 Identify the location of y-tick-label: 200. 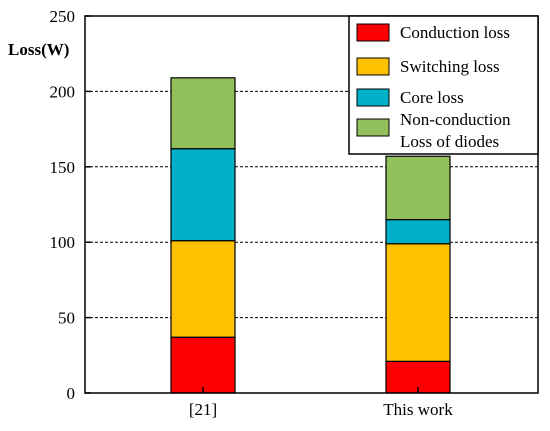
(63, 91).